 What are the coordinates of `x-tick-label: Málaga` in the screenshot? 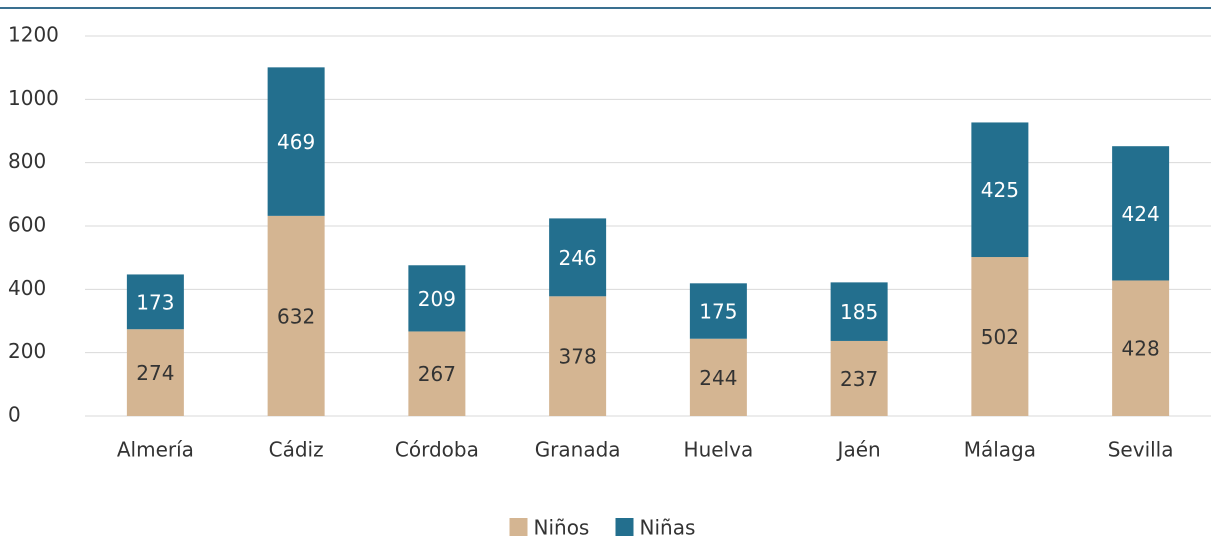 It's located at (1000, 450).